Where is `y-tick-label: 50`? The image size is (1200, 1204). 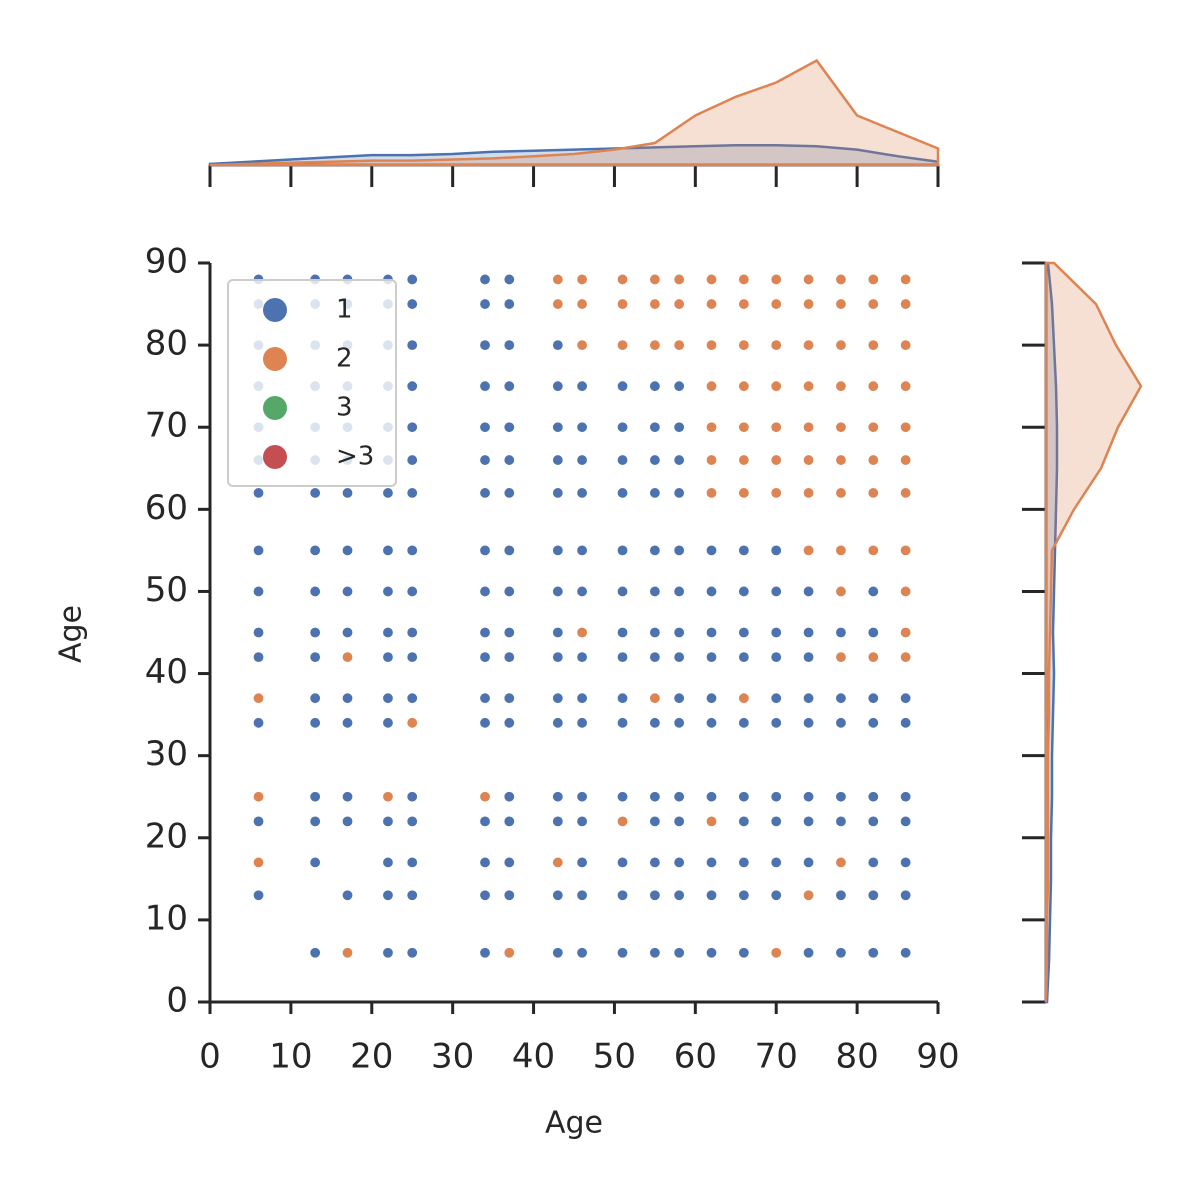 y-tick-label: 50 is located at coordinates (166, 590).